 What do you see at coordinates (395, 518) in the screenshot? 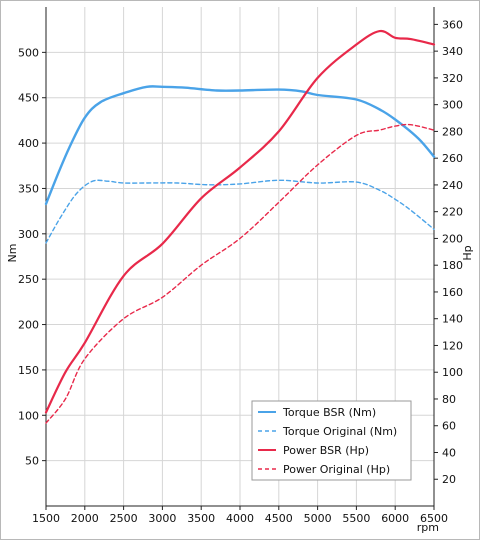
I see `x-tick-label: 6000` at bounding box center [395, 518].